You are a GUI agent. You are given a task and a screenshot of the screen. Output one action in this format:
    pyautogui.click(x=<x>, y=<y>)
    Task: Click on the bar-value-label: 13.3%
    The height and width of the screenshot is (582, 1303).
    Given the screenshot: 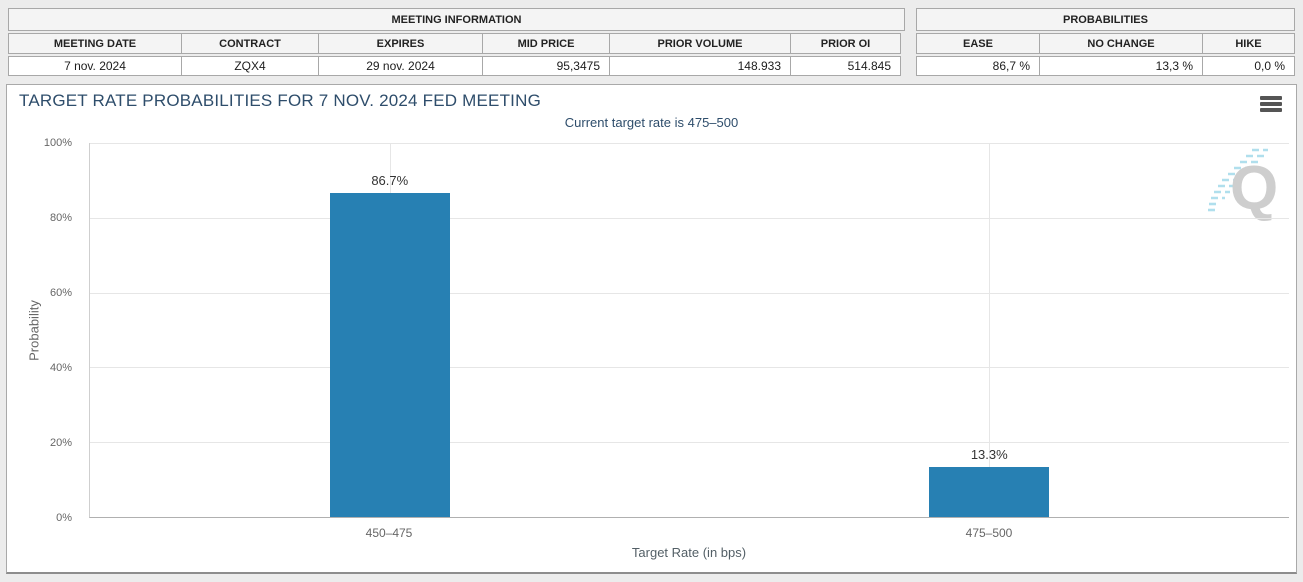 What is the action you would take?
    pyautogui.click(x=989, y=455)
    